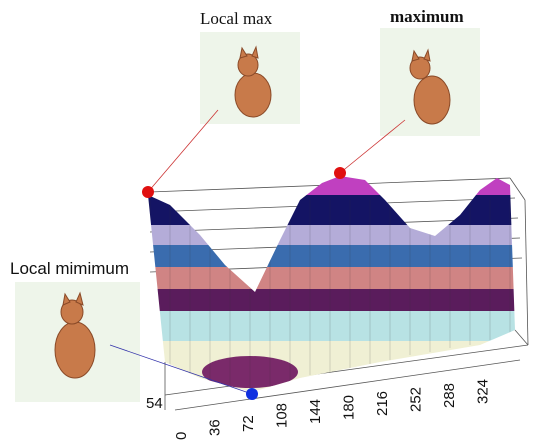  I want to click on x-tick-label: 144, so click(315, 411).